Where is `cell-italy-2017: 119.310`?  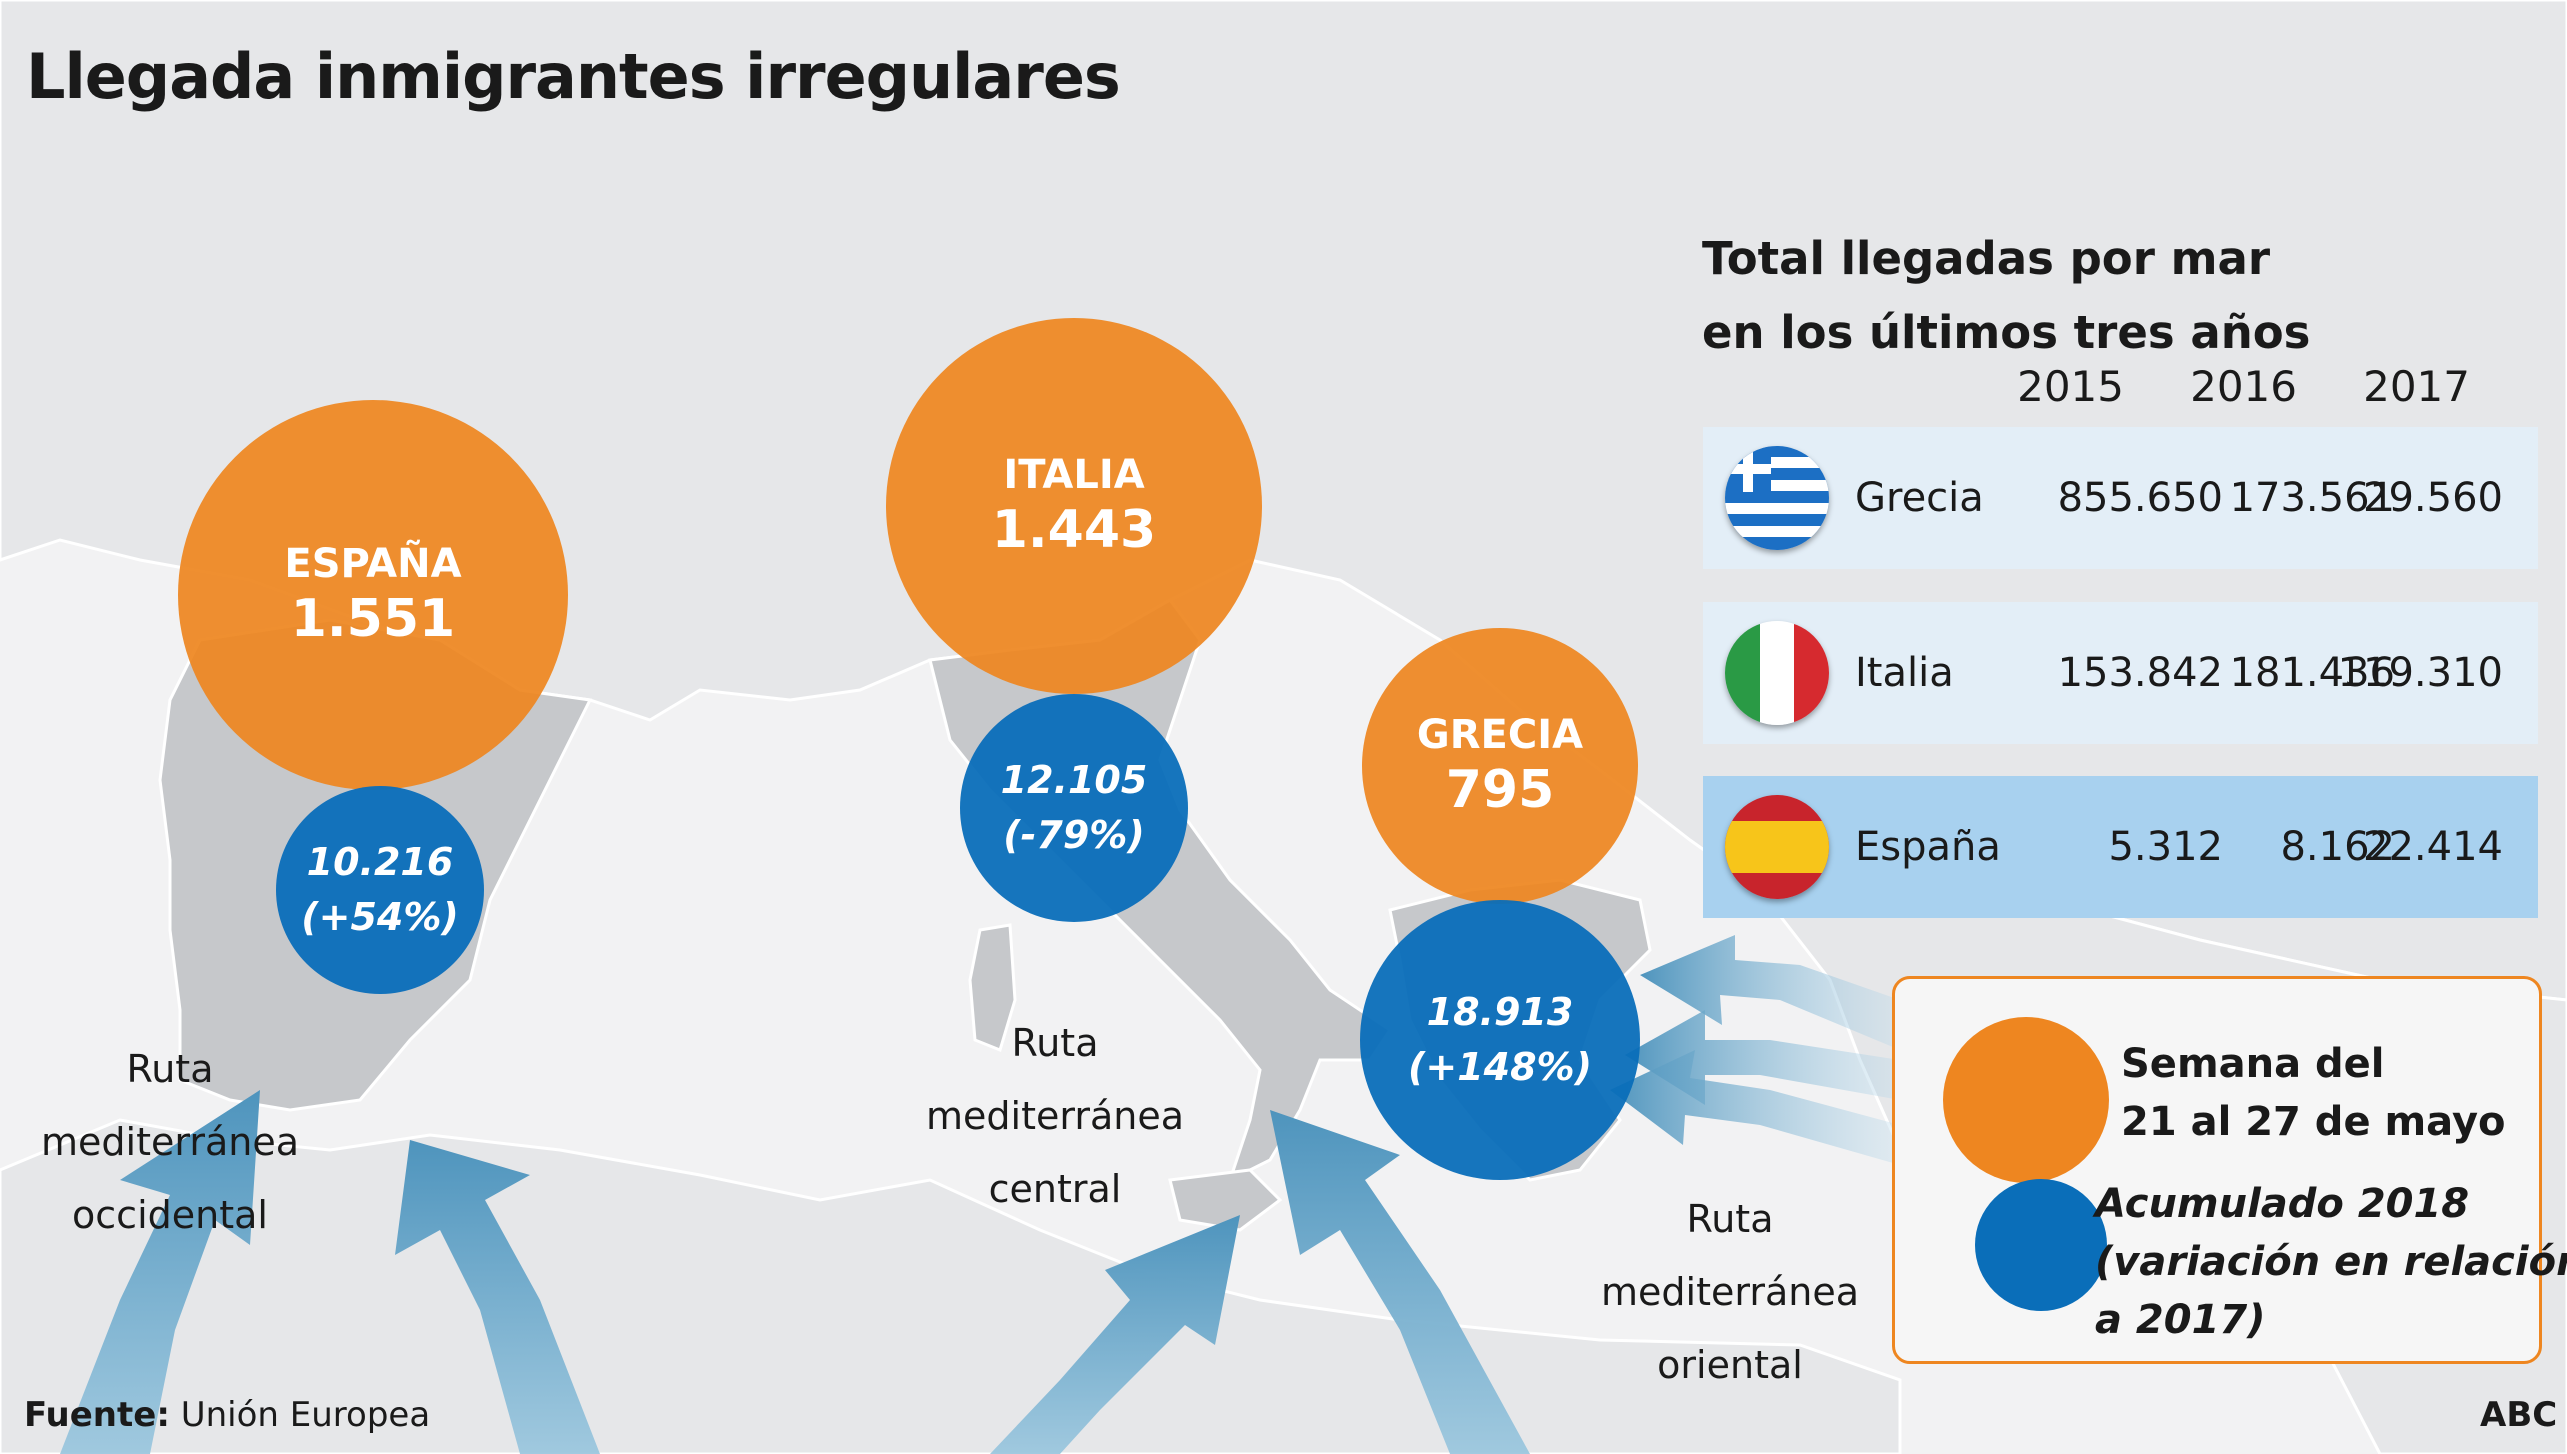
cell-italy-2017: 119.310 is located at coordinates (2420, 673).